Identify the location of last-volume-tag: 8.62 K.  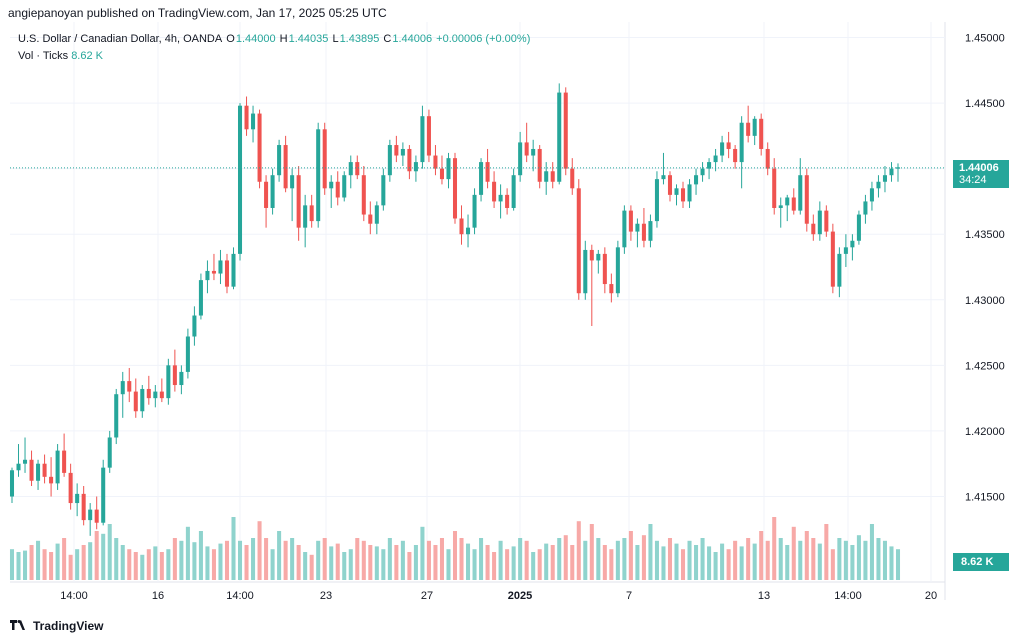
(981, 562).